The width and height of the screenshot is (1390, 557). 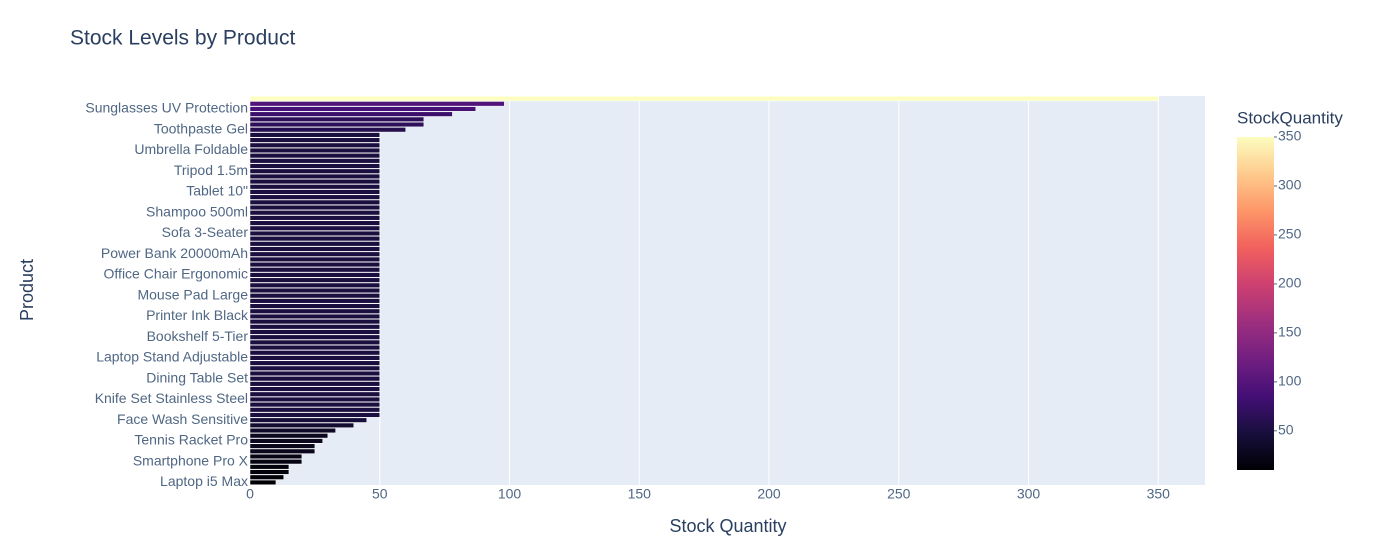 I want to click on y-tick-label: Tablet 10", so click(x=217, y=191).